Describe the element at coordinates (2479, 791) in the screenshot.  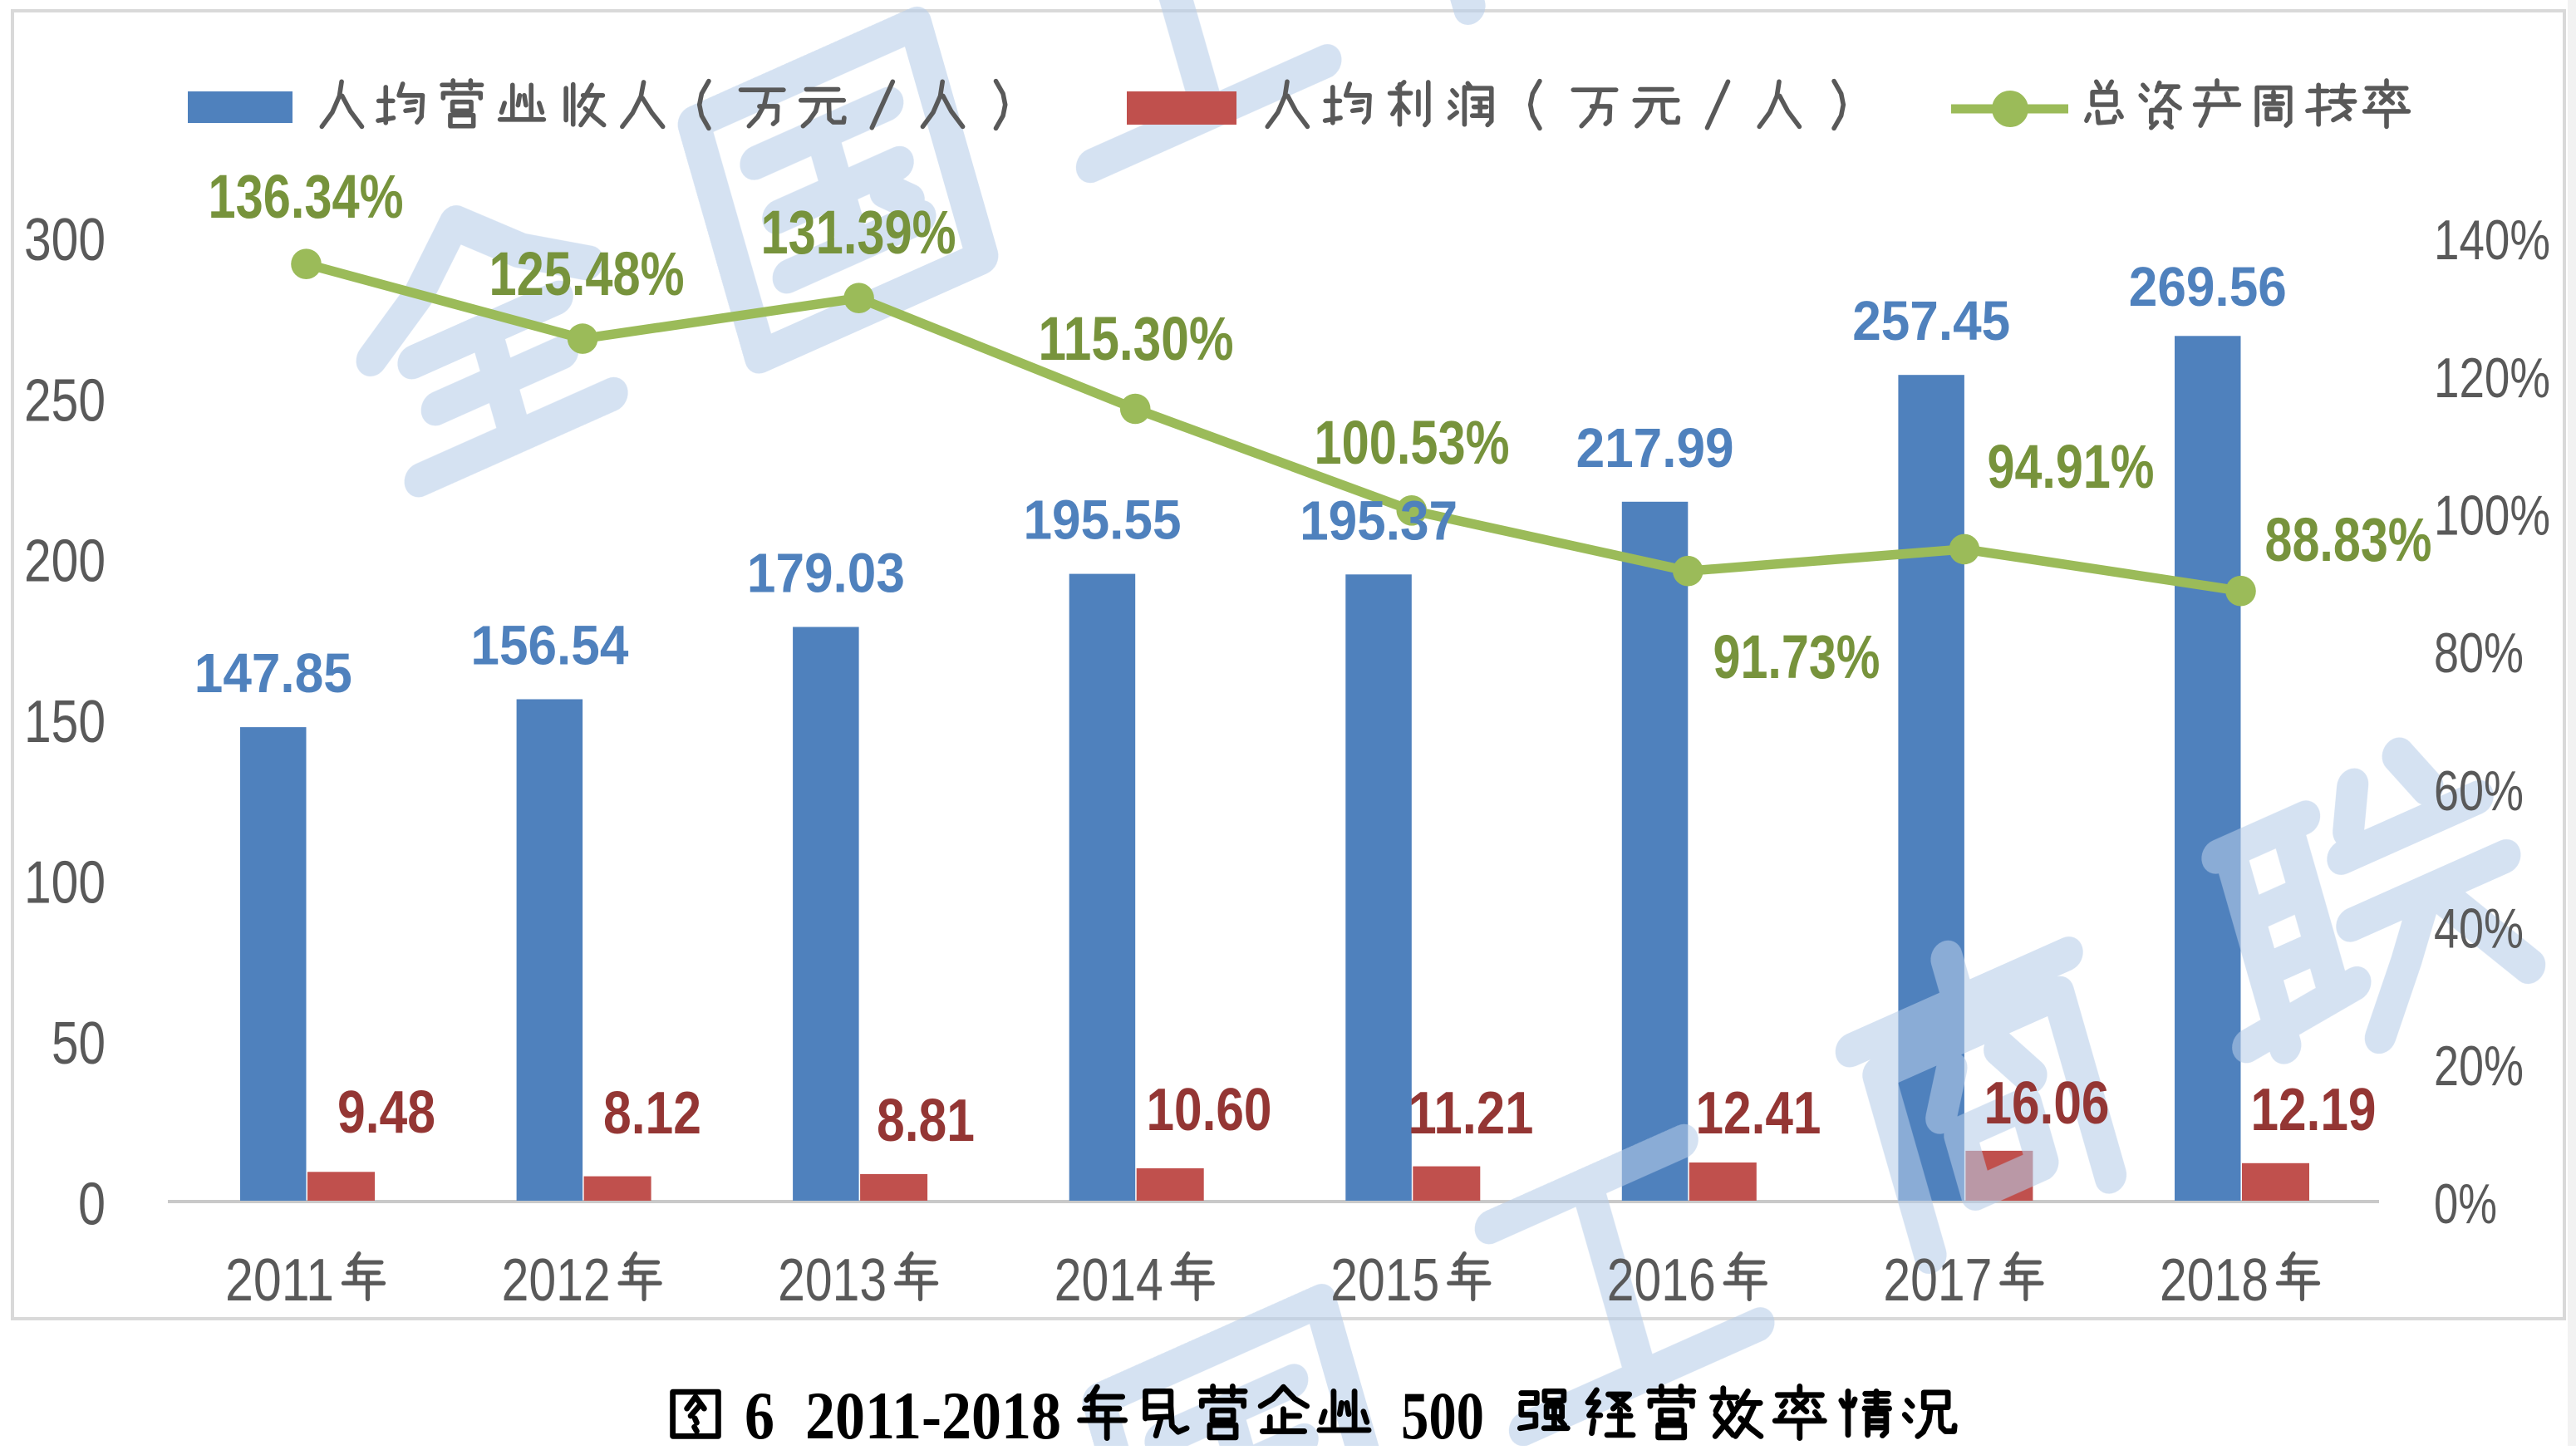
I see `svg-text: 60%` at that location.